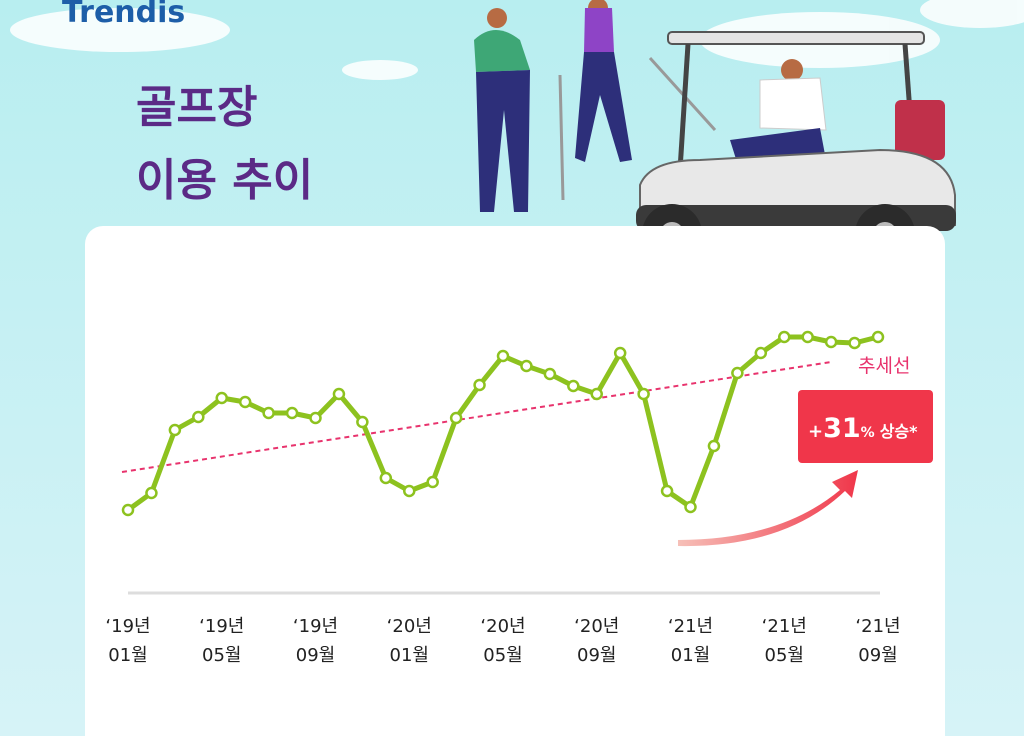 The width and height of the screenshot is (1024, 736). Describe the element at coordinates (503, 641) in the screenshot. I see `x-tick-label: ‘20년 05월` at that location.